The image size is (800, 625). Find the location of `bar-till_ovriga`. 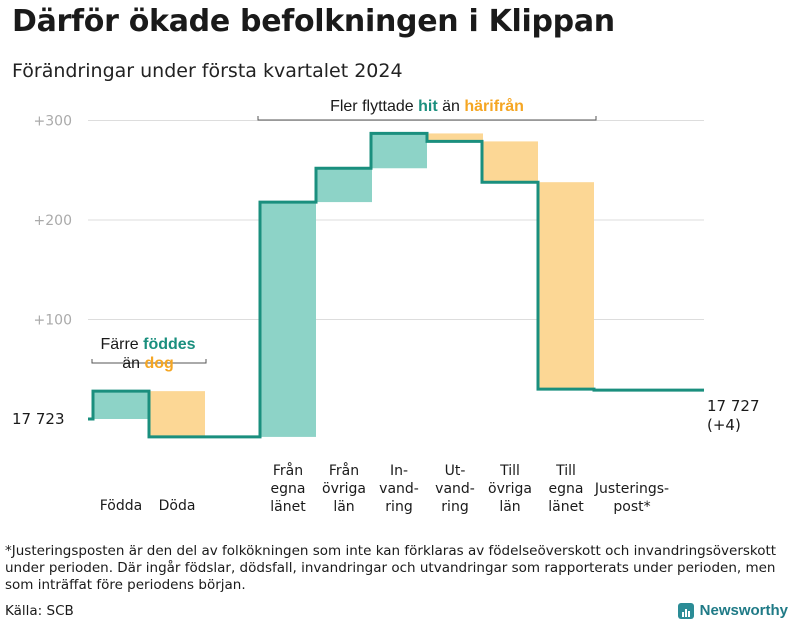

bar-till_ovriga is located at coordinates (510, 162).